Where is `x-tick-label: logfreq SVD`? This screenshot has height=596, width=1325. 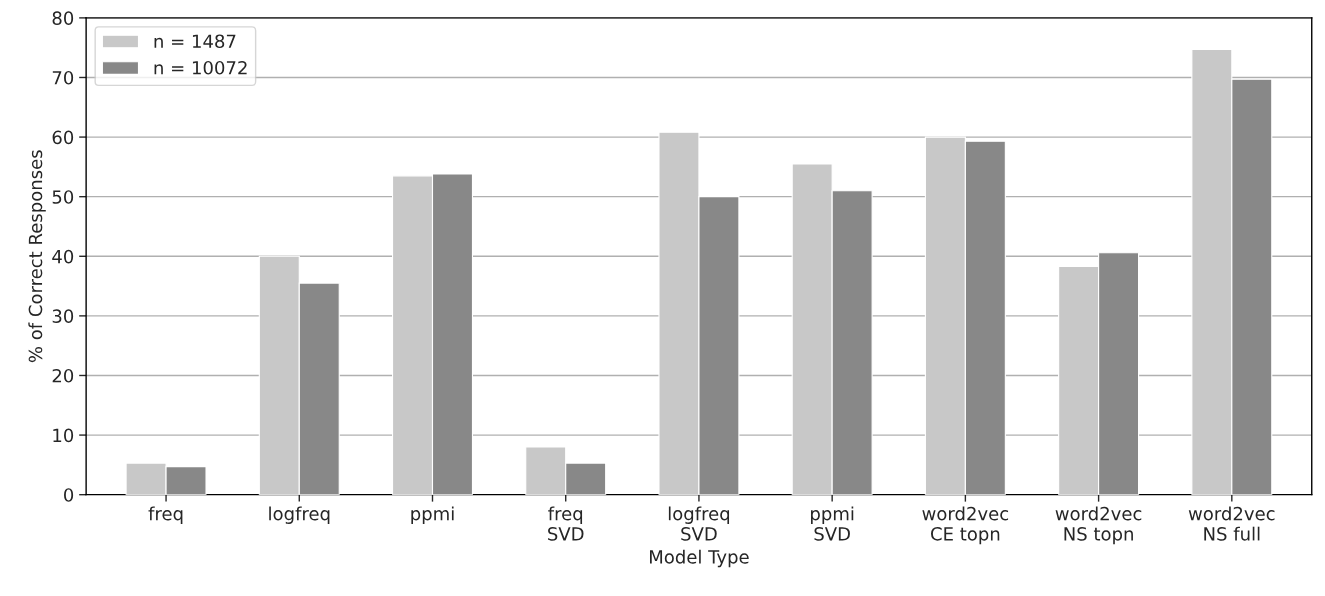
x-tick-label: logfreq SVD is located at coordinates (699, 523).